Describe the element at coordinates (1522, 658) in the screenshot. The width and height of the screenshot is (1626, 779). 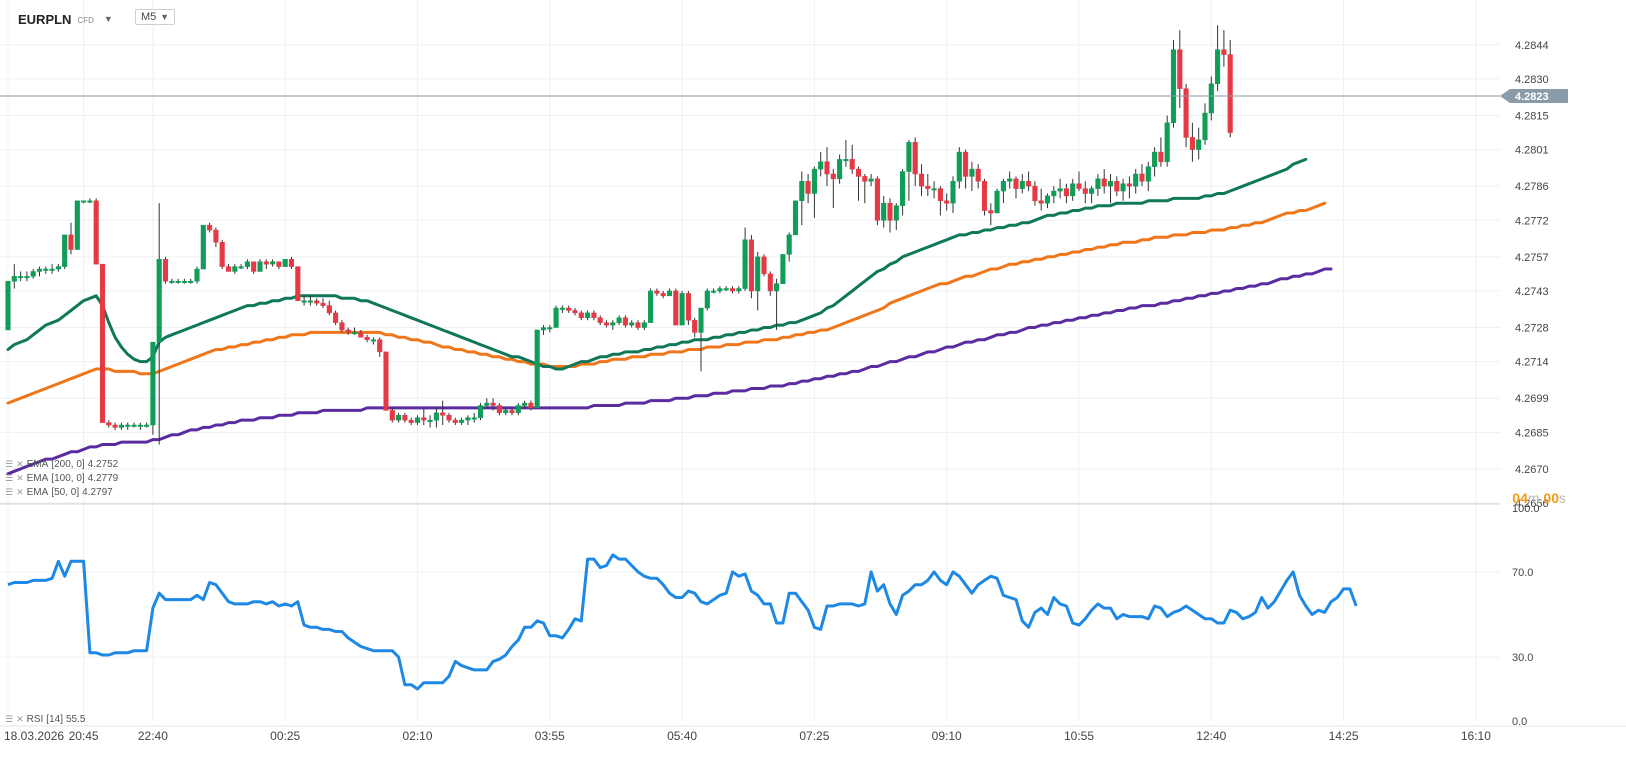
I see `rsi-tick-label: 30.0` at that location.